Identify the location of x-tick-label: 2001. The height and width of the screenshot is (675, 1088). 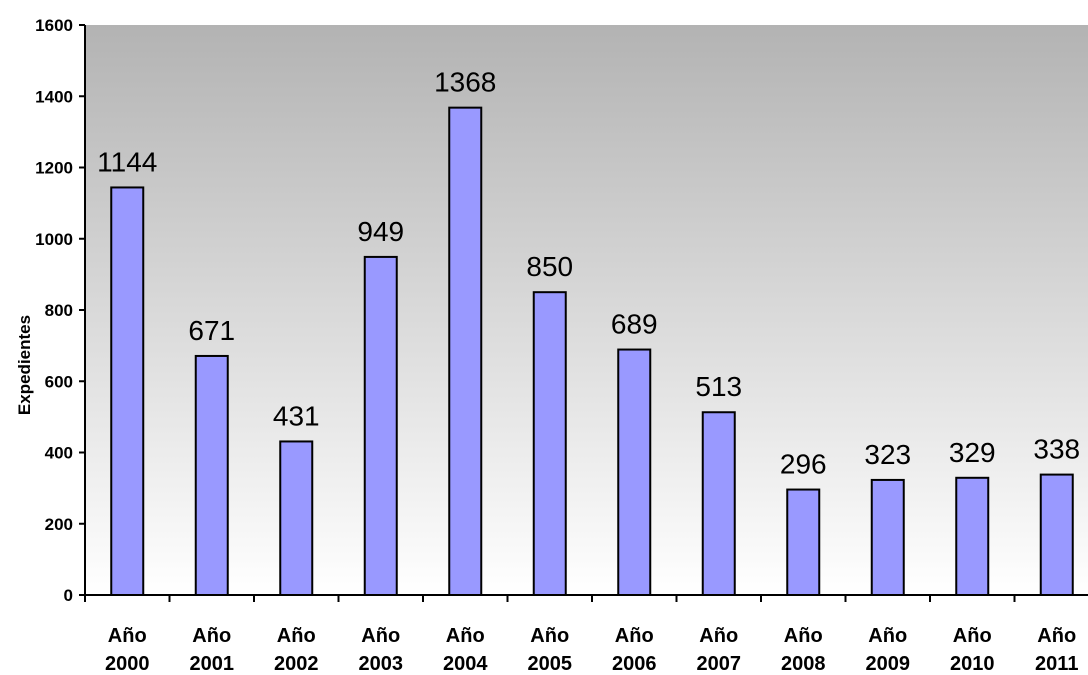
(212, 664).